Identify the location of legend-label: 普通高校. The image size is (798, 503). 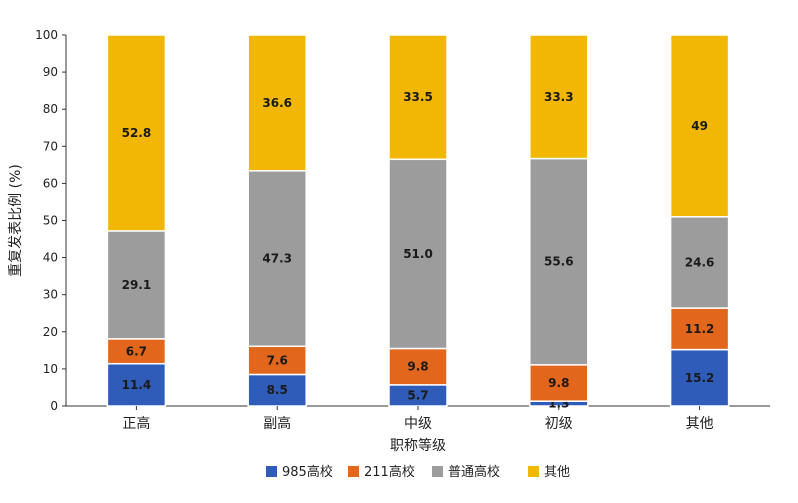
(474, 472).